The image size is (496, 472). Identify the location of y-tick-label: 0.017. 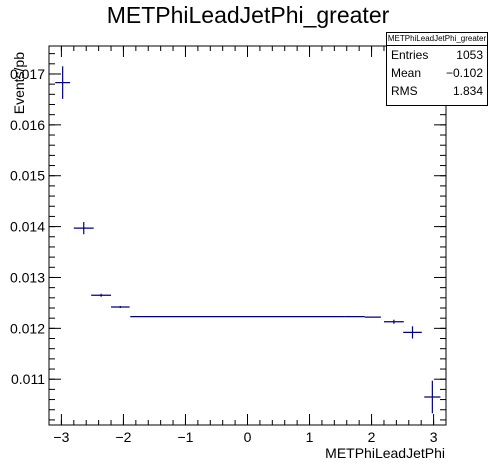
(27, 74).